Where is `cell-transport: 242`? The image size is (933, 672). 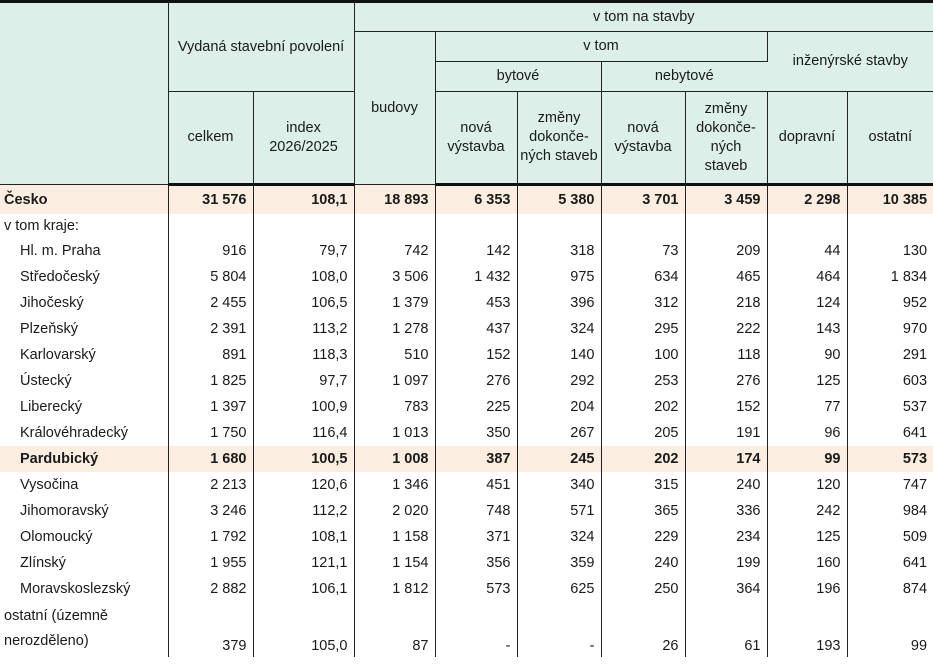 cell-transport: 242 is located at coordinates (807, 511).